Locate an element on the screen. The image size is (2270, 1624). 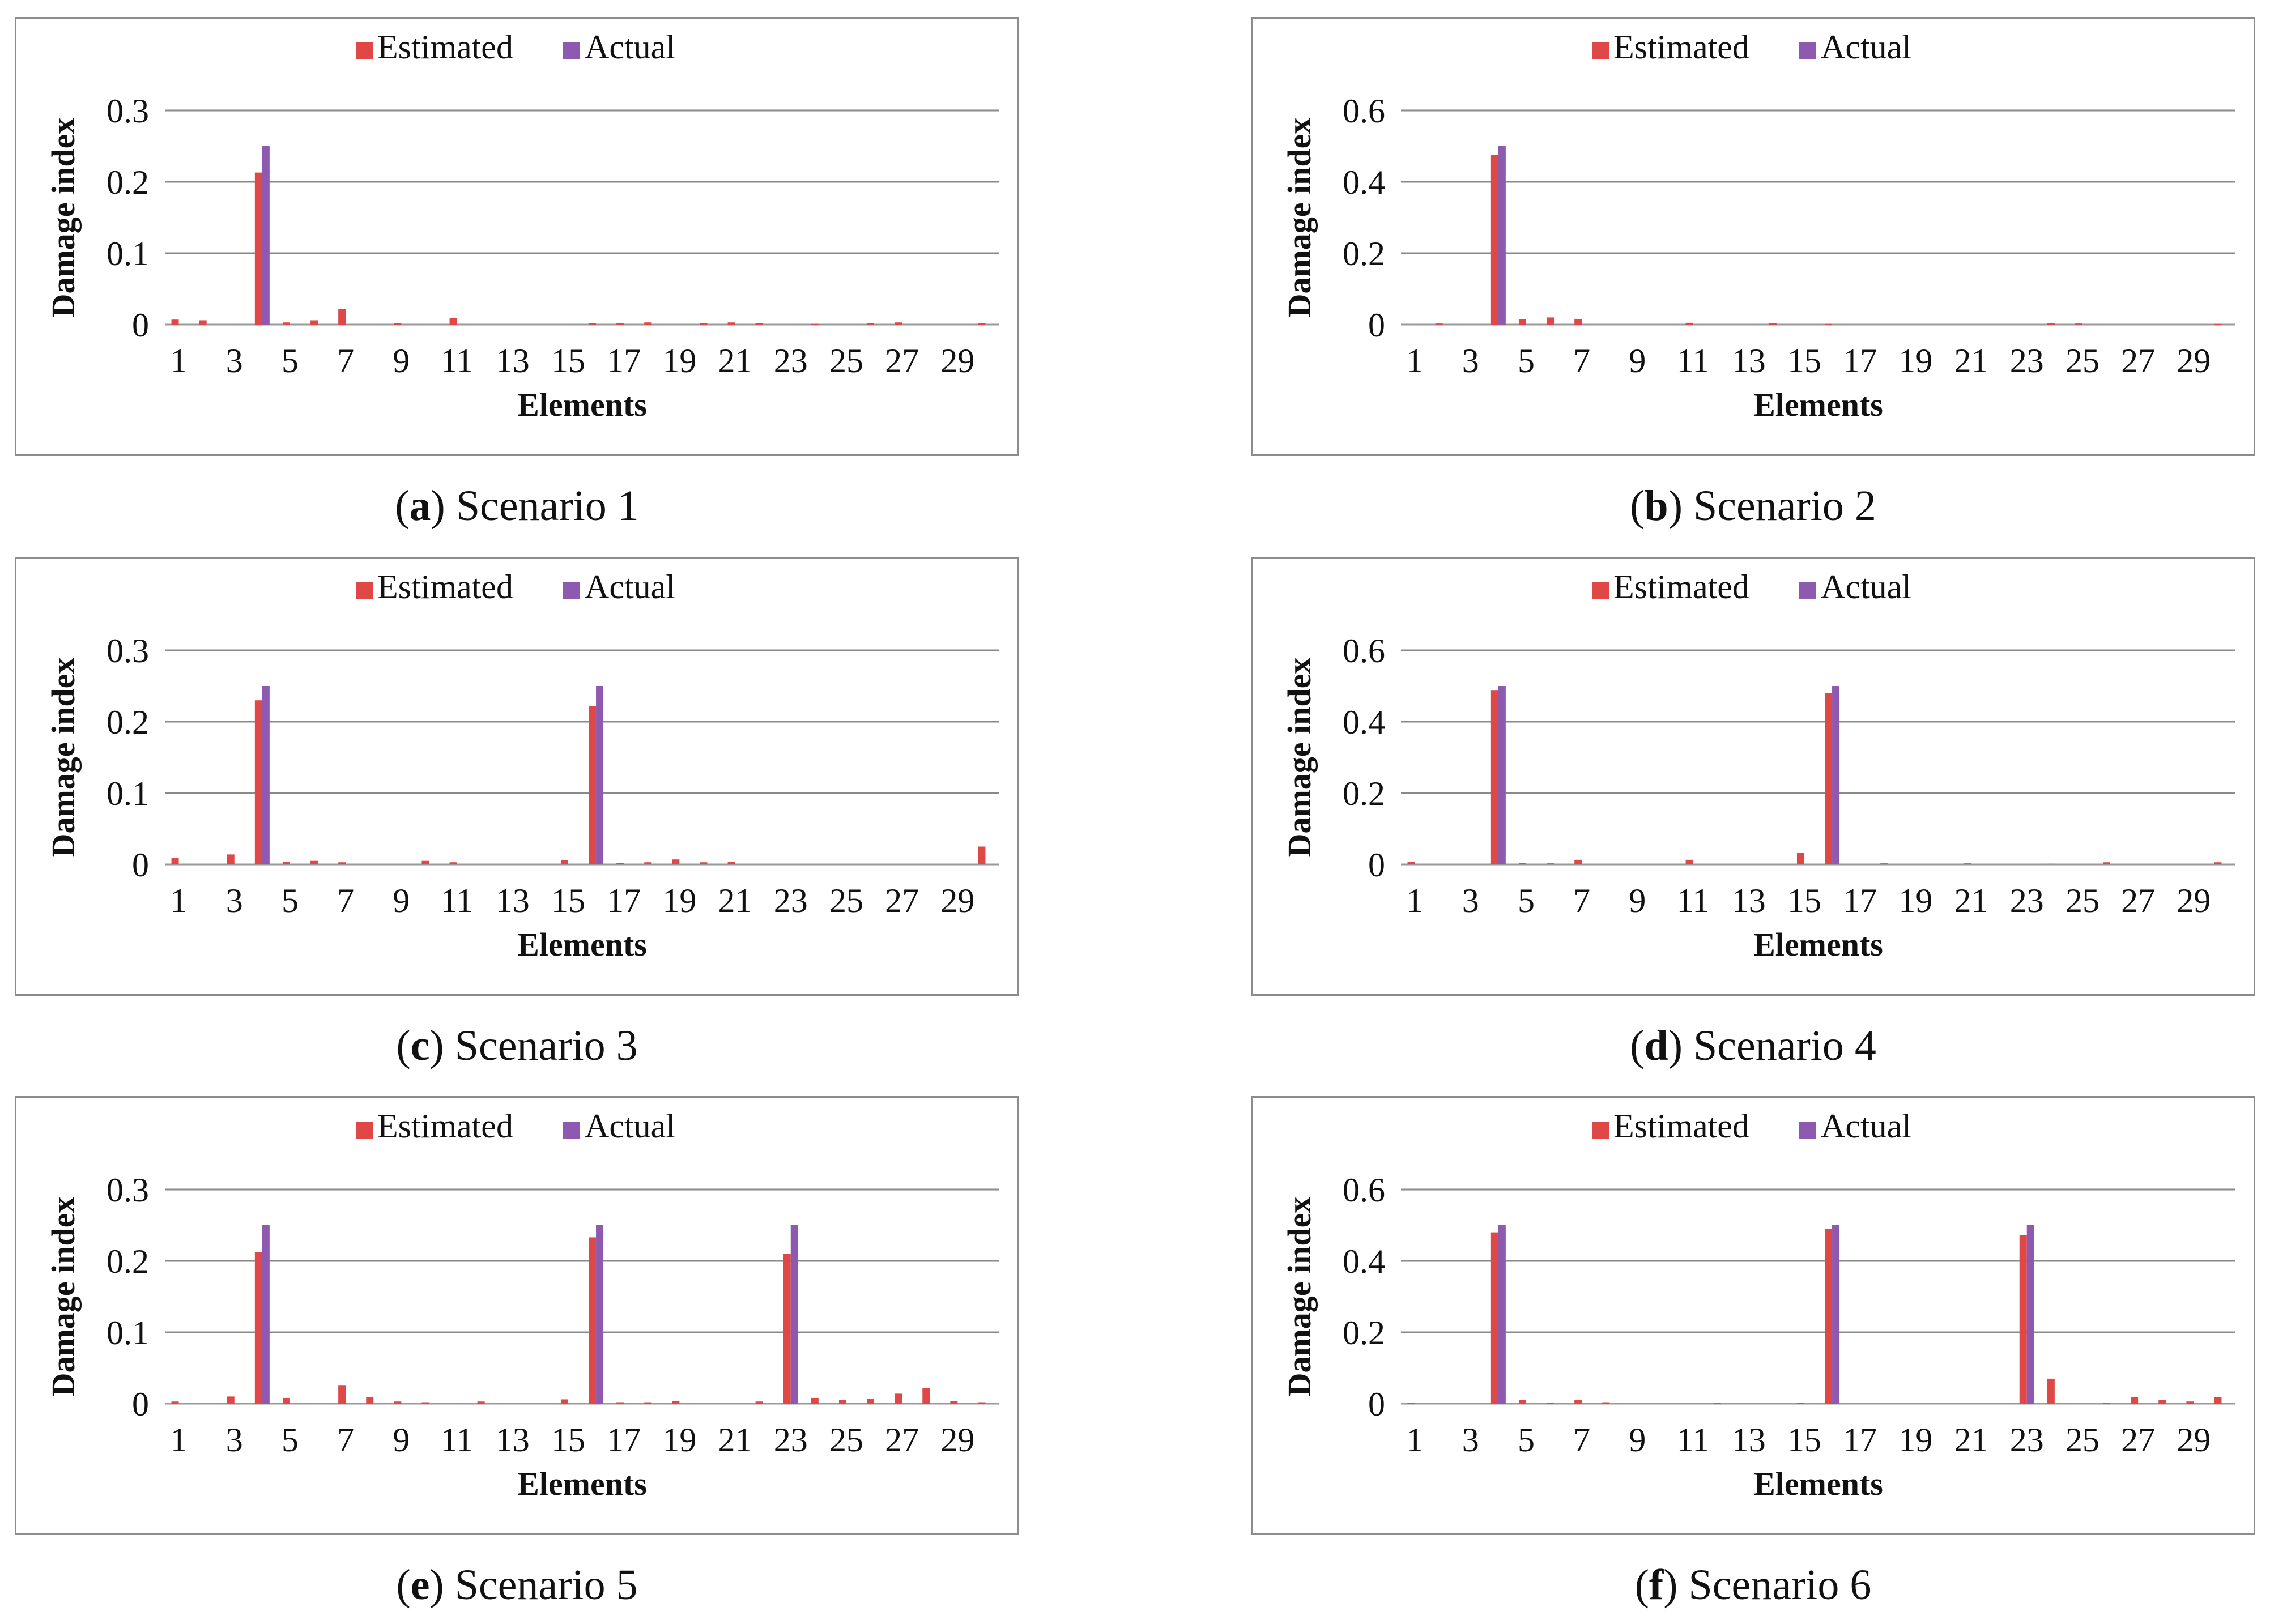
caption-letter: b is located at coordinates (1656, 506).